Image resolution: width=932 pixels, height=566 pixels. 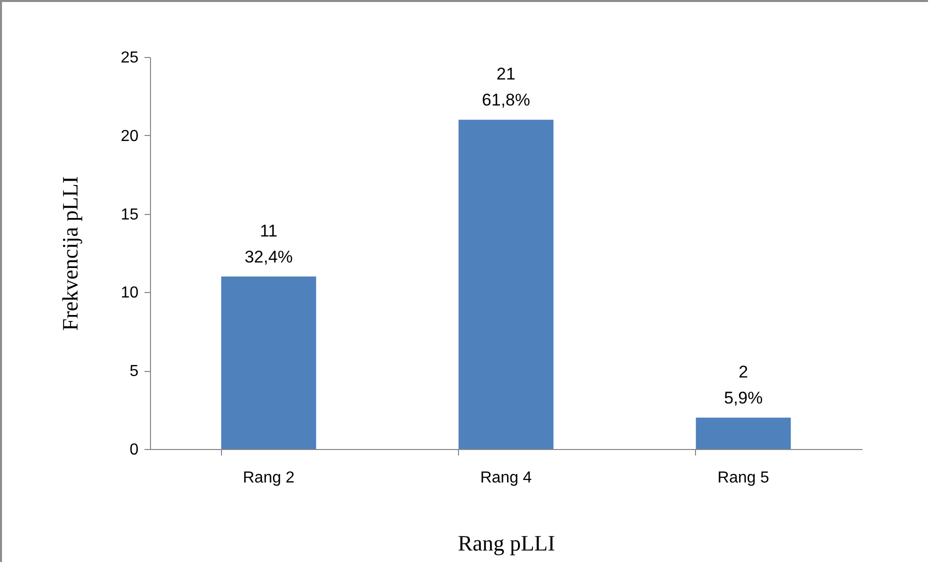 I want to click on y-axis-title: Frekvencija pLLI, so click(x=70, y=253).